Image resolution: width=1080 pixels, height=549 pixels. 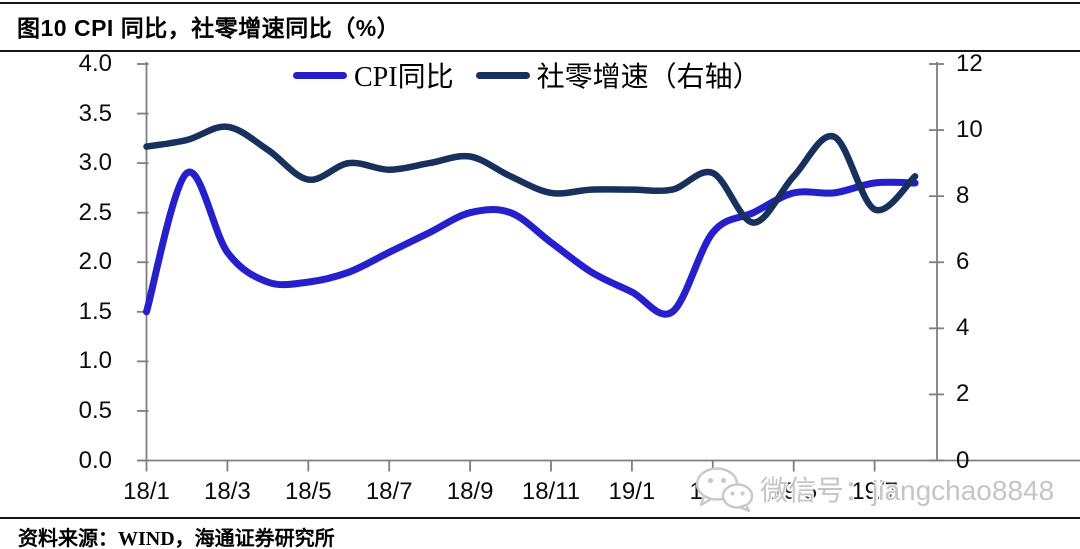 I want to click on y-axis-left-label: 3.5, so click(x=95, y=113).